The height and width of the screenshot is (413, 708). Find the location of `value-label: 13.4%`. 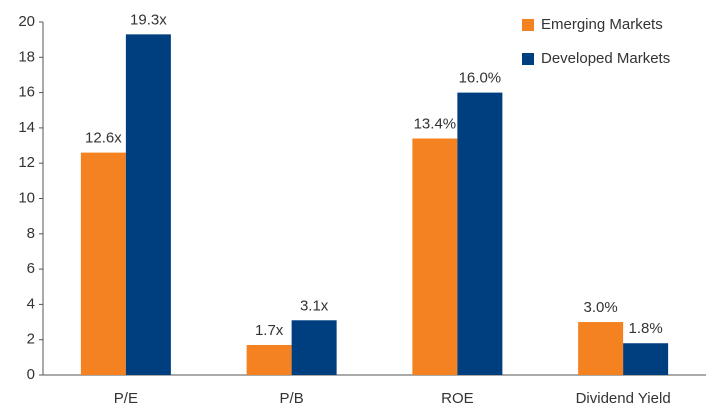

value-label: 13.4% is located at coordinates (435, 123).